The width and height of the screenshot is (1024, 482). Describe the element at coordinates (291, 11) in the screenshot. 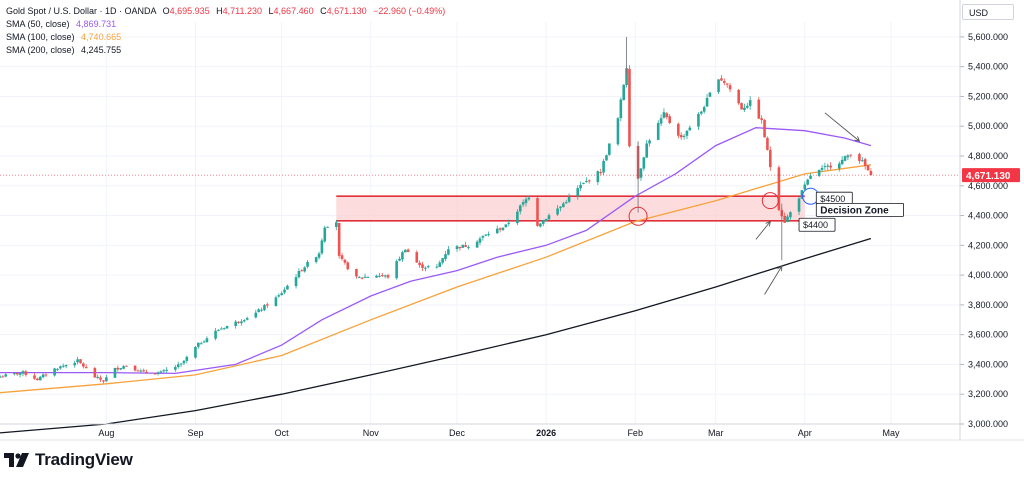

I see `low-label: L4,667.460` at that location.